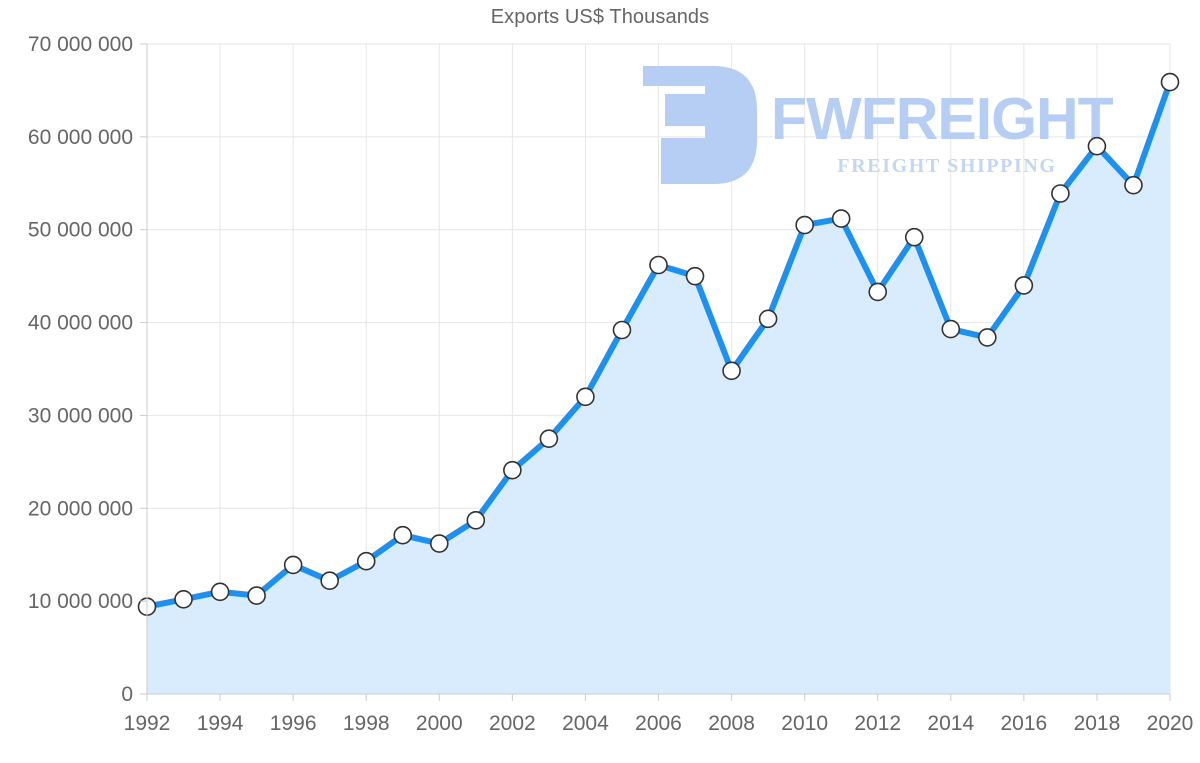  I want to click on x-tick-label: 2016, so click(1023, 723).